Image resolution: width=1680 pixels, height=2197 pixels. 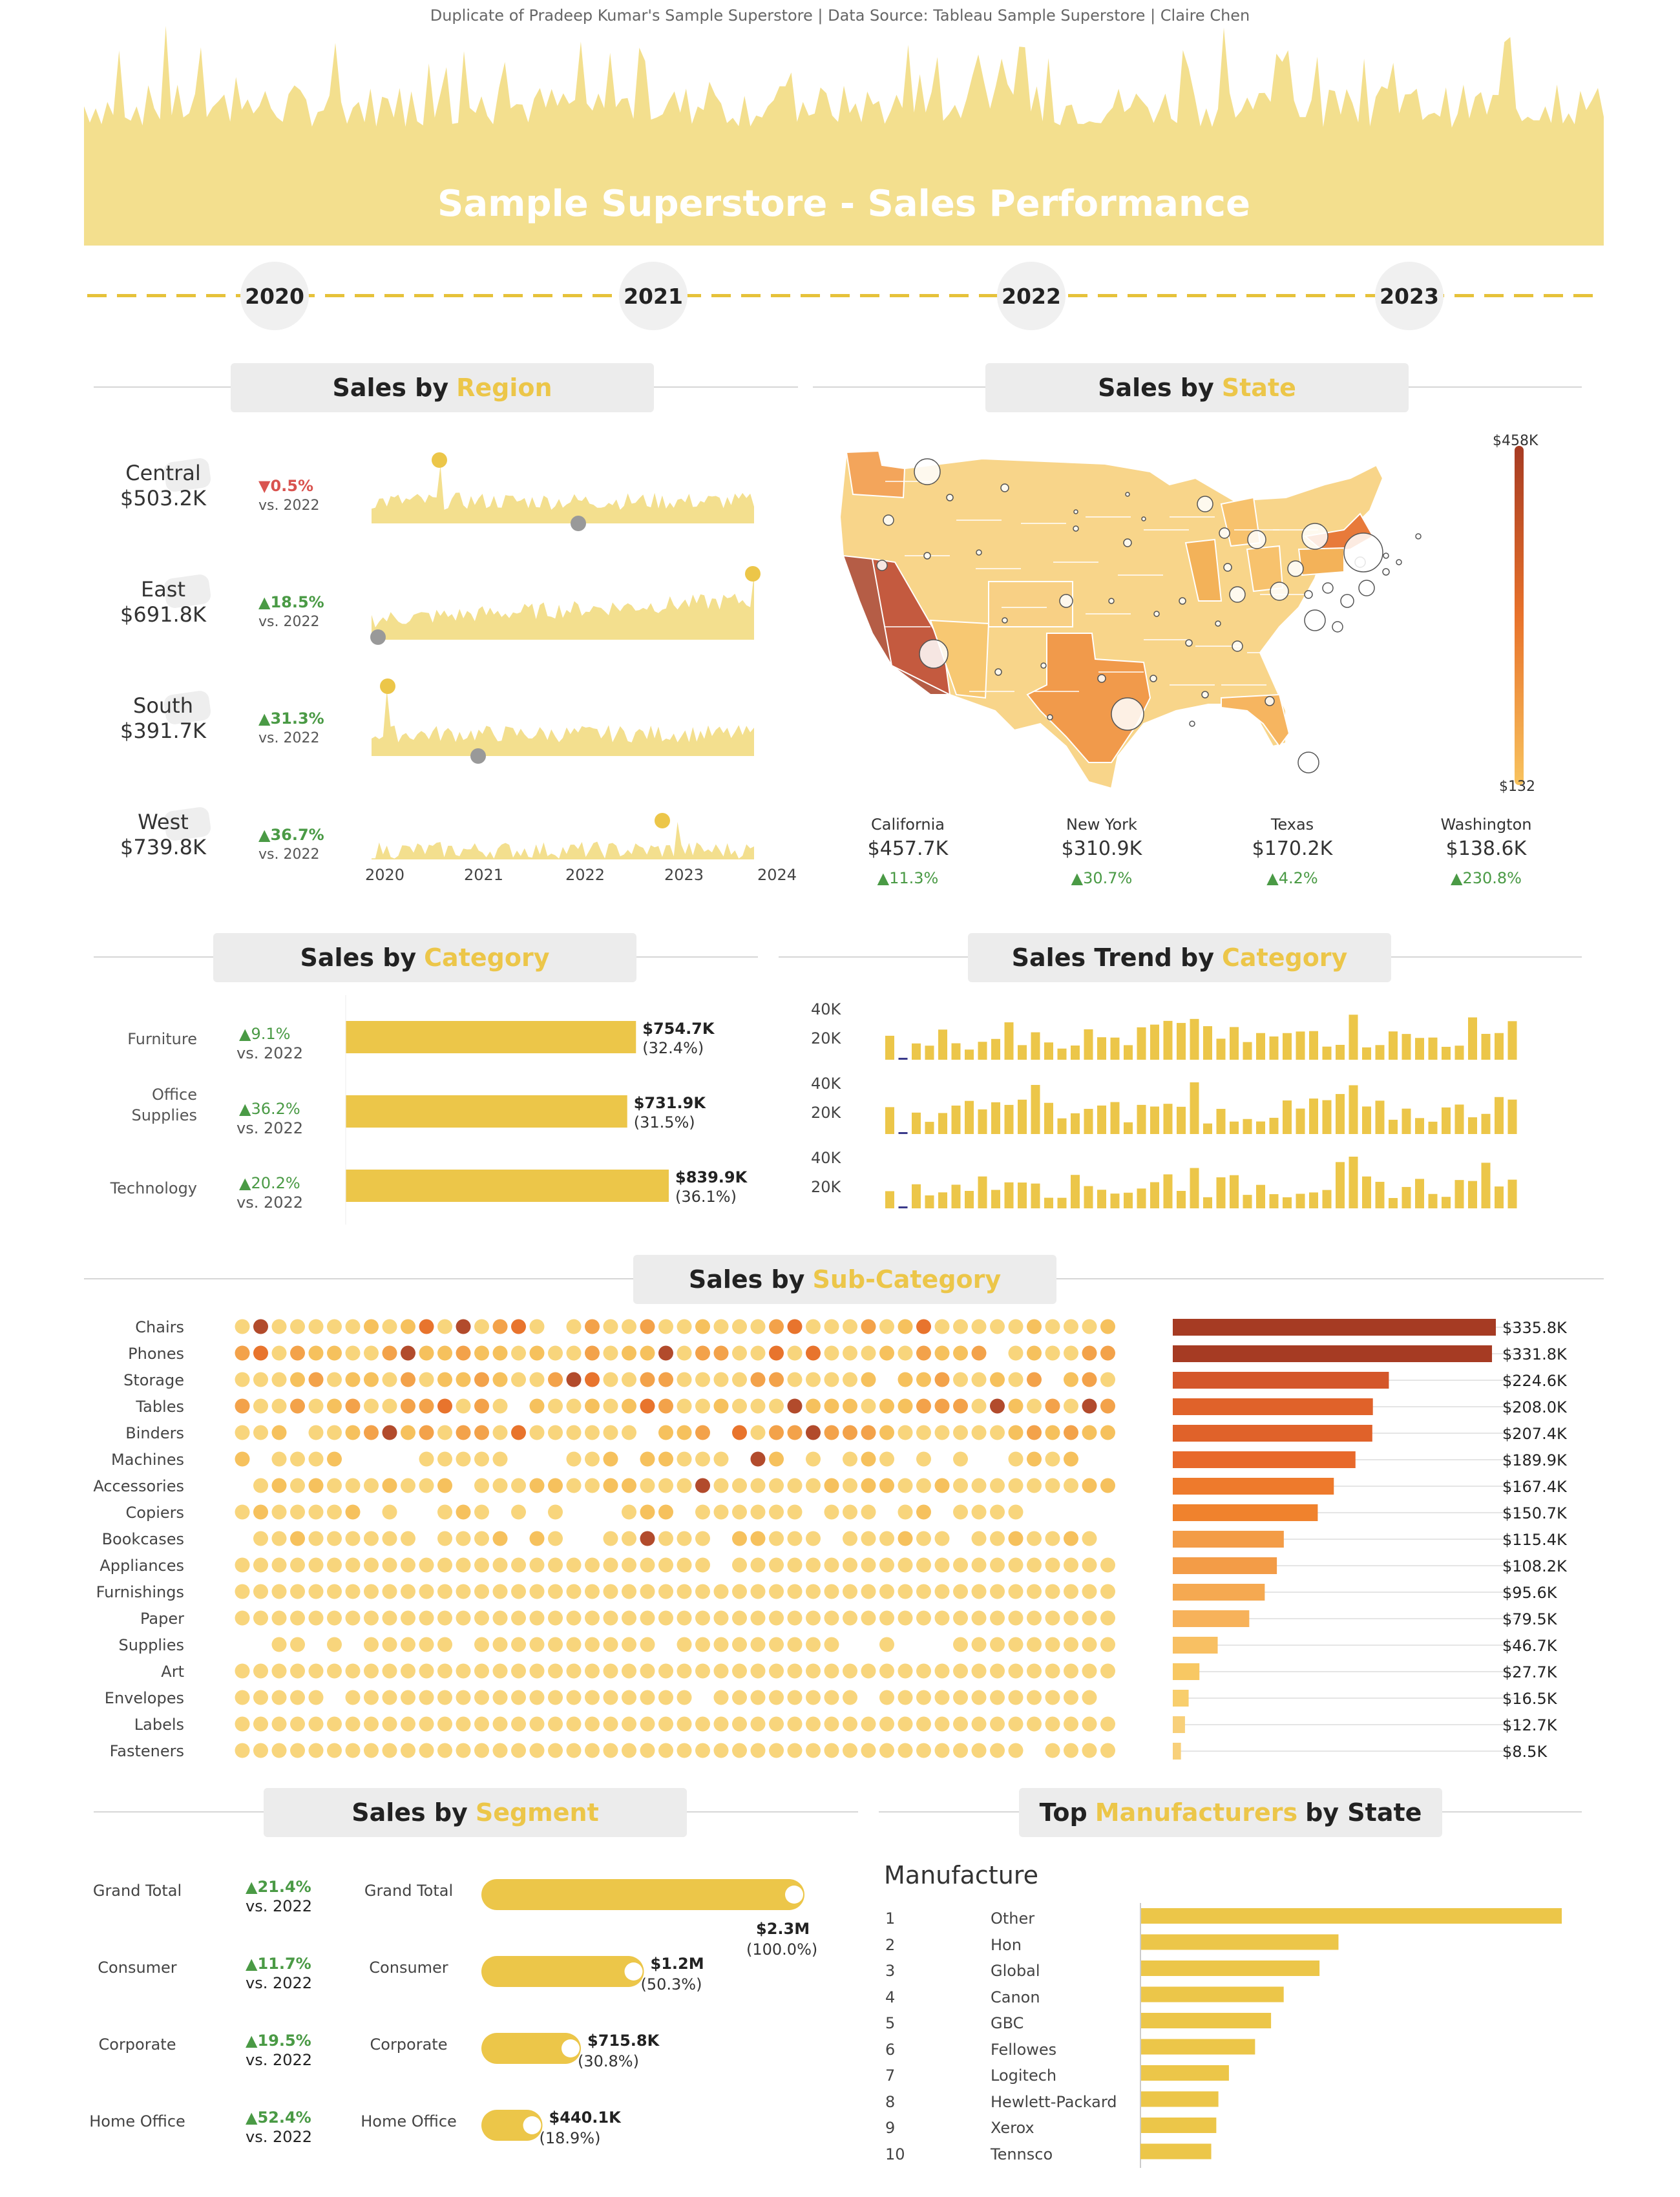 What do you see at coordinates (585, 875) in the screenshot?
I see `region-axis-tick: 2022` at bounding box center [585, 875].